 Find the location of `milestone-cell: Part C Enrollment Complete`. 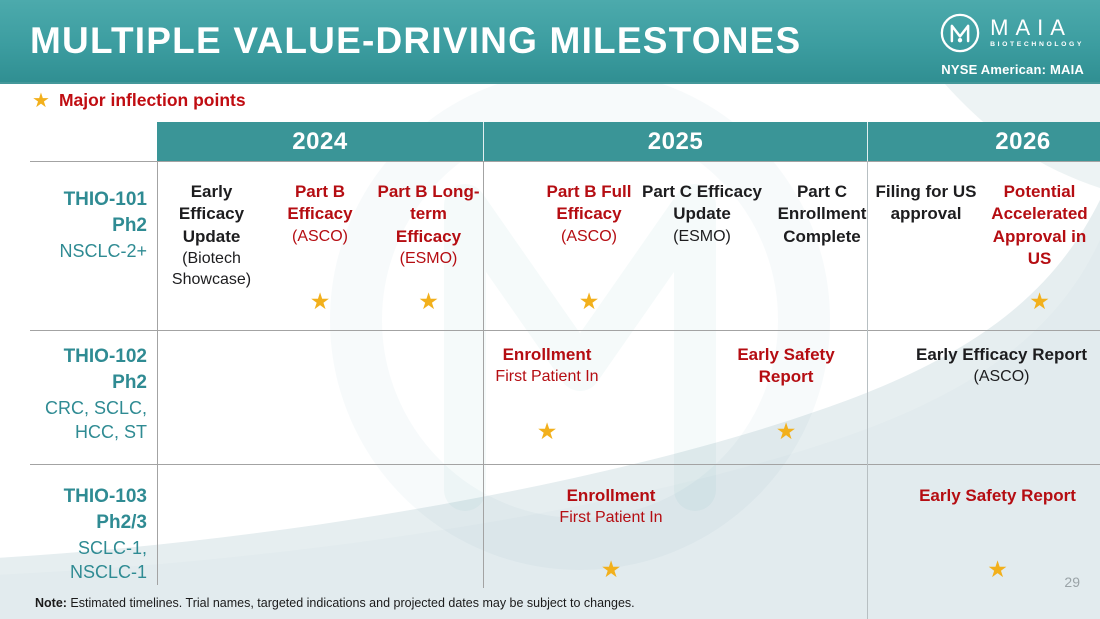

milestone-cell: Part C Enrollment Complete is located at coordinates (822, 245).